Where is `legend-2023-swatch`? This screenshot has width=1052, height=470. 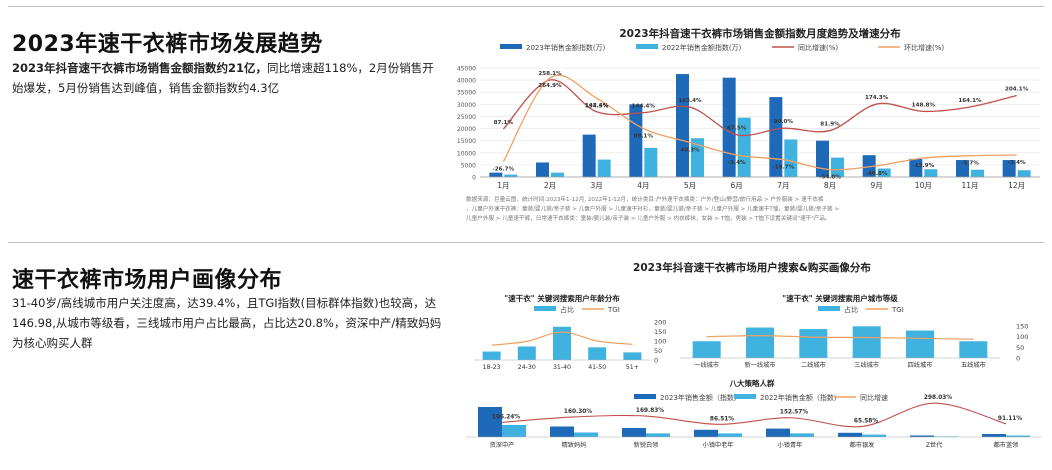
legend-2023-swatch is located at coordinates (511, 46).